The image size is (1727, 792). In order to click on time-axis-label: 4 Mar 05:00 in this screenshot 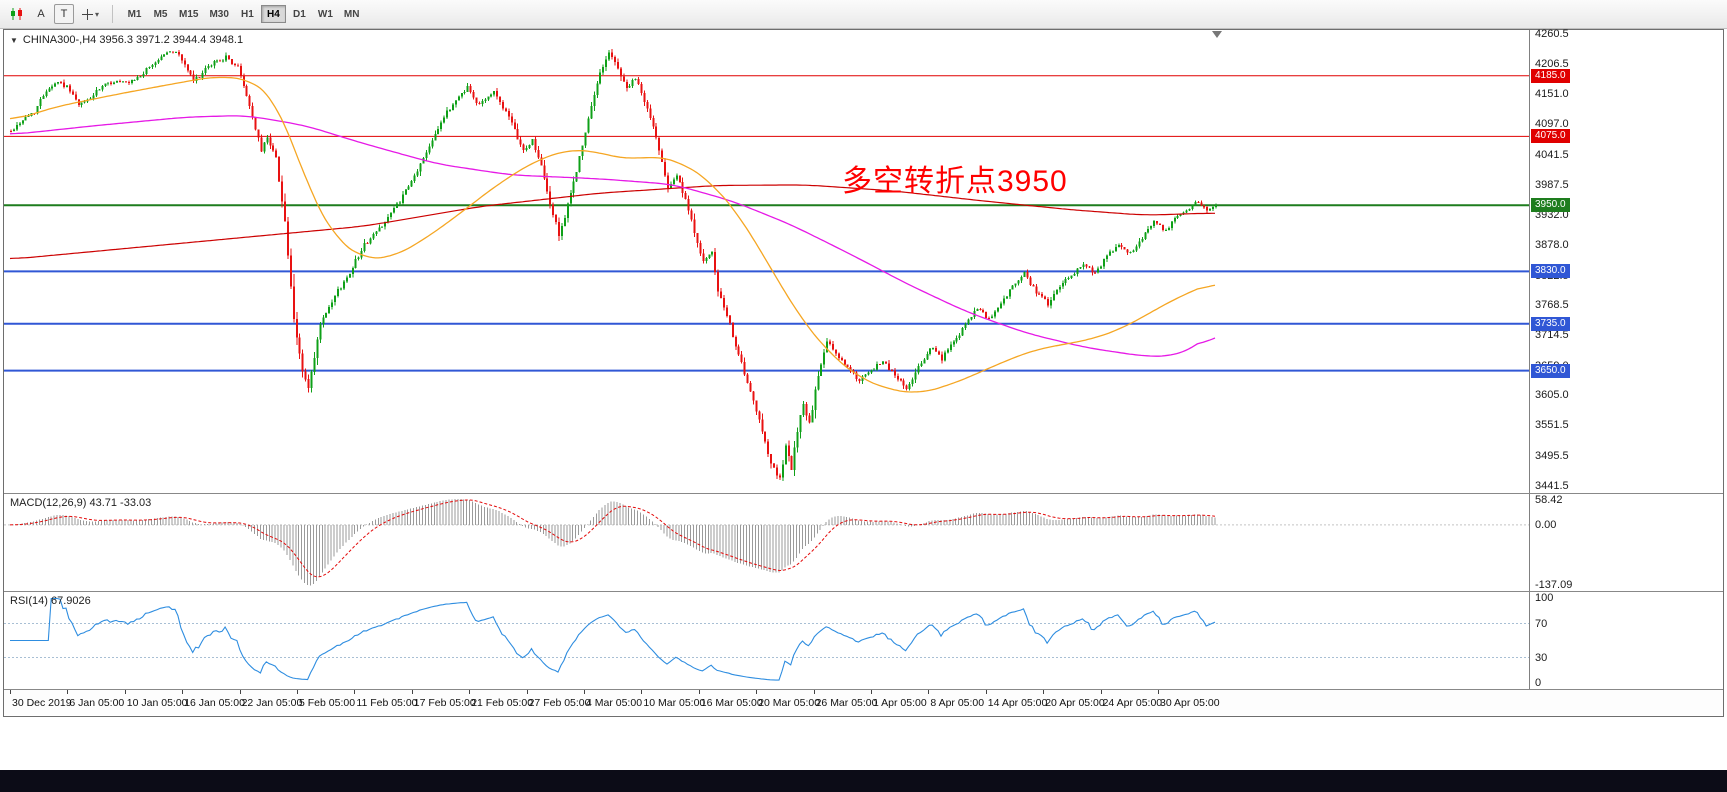, I will do `click(614, 703)`.